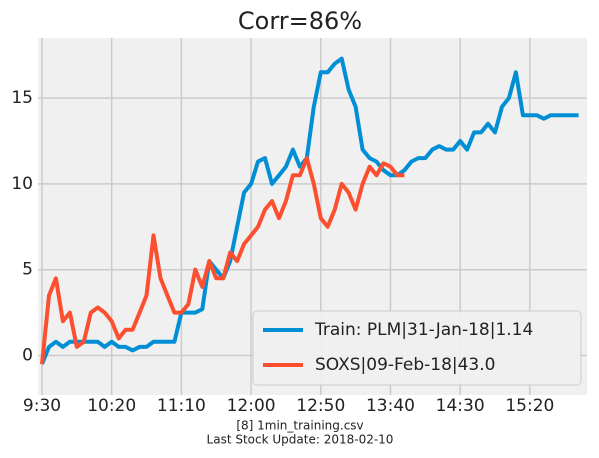 This screenshot has height=458, width=599. What do you see at coordinates (320, 406) in the screenshot?
I see `x-tick-label: 12:50` at bounding box center [320, 406].